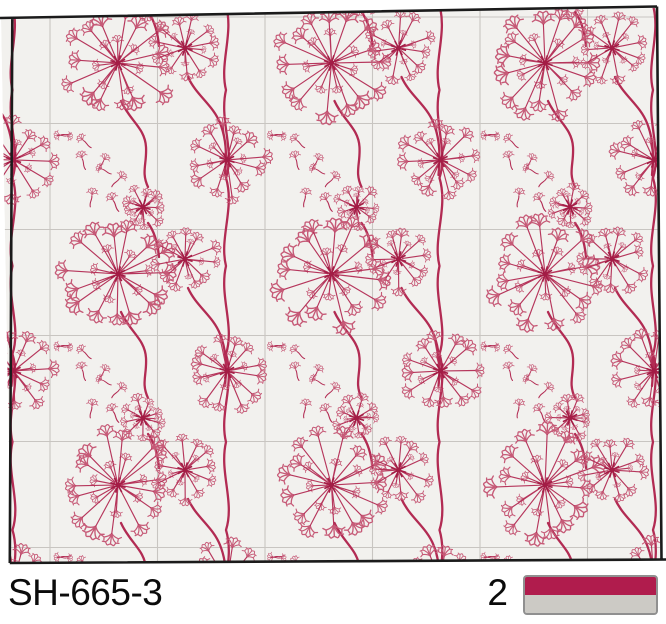 The height and width of the screenshot is (624, 666). What do you see at coordinates (497, 592) in the screenshot?
I see `count-label: 2` at bounding box center [497, 592].